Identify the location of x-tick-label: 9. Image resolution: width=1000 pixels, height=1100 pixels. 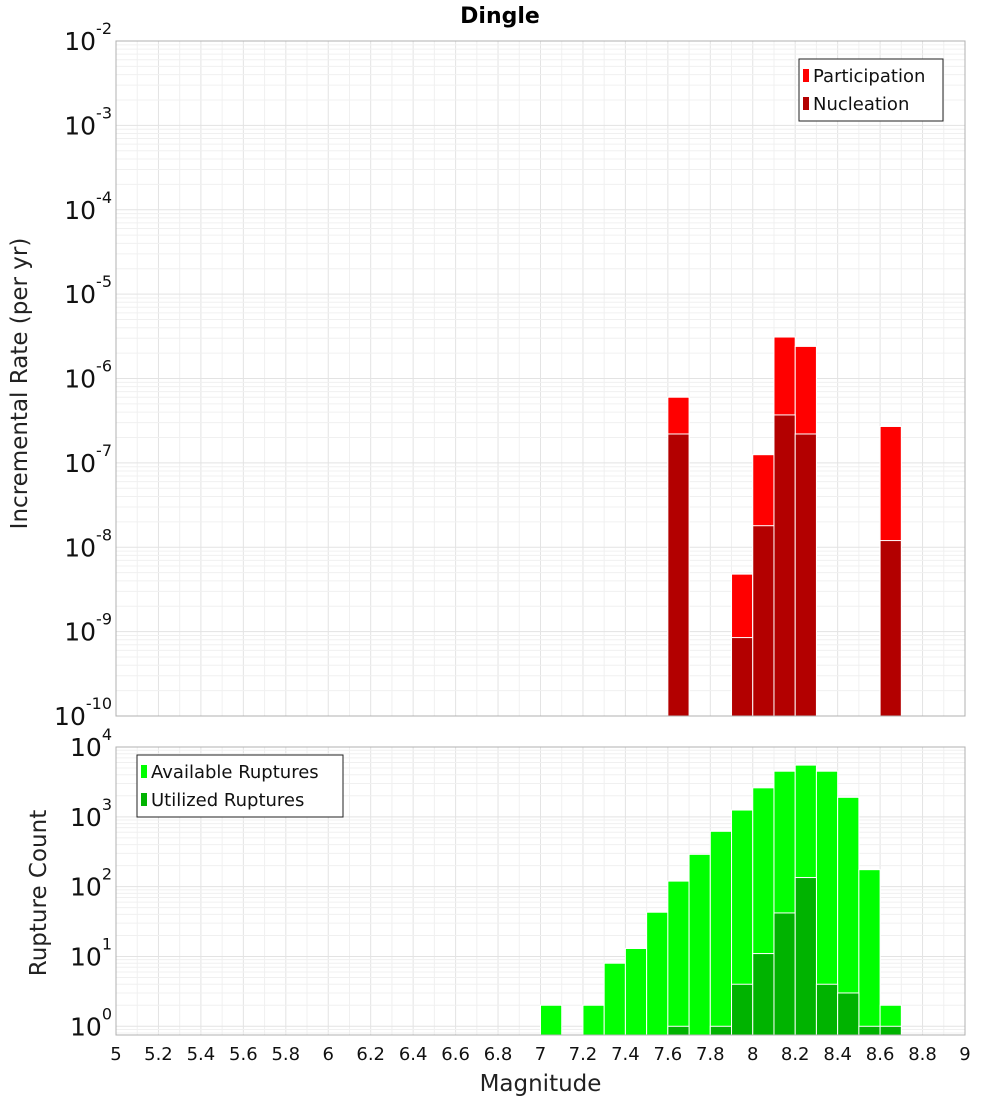
(964, 1054).